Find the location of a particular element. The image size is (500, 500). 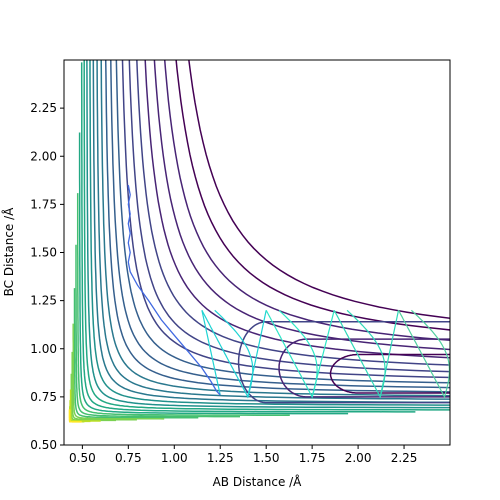

product-oscillations is located at coordinates (325, 354).